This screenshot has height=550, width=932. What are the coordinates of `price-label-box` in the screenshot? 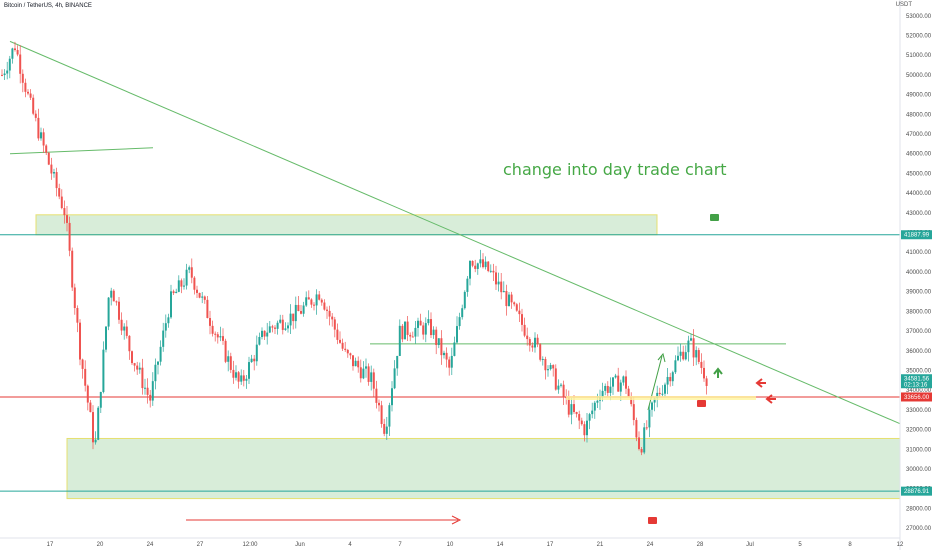 It's located at (916, 381).